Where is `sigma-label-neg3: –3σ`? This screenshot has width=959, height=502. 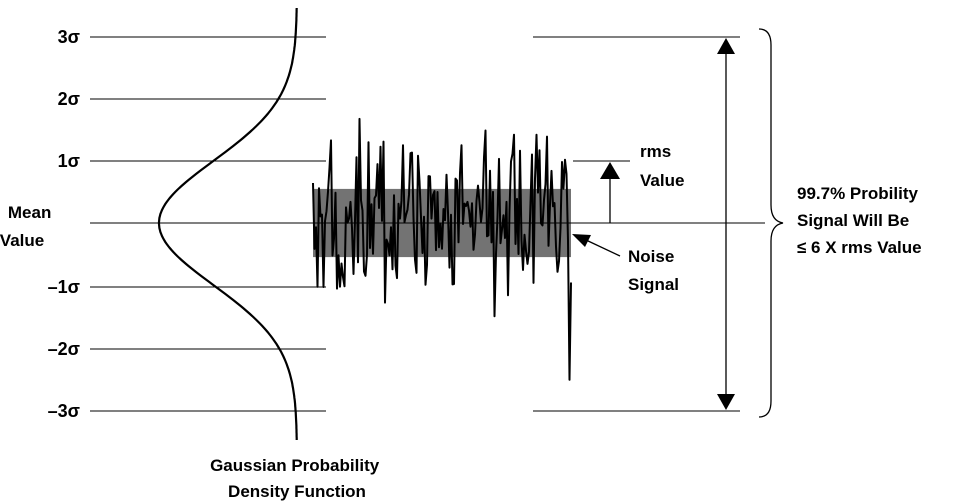 sigma-label-neg3: –3σ is located at coordinates (64, 411).